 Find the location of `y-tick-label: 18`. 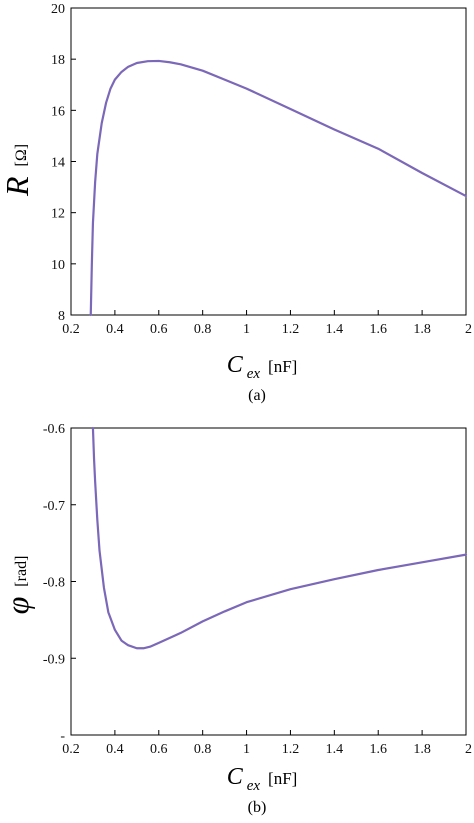

y-tick-label: 18 is located at coordinates (58, 60).